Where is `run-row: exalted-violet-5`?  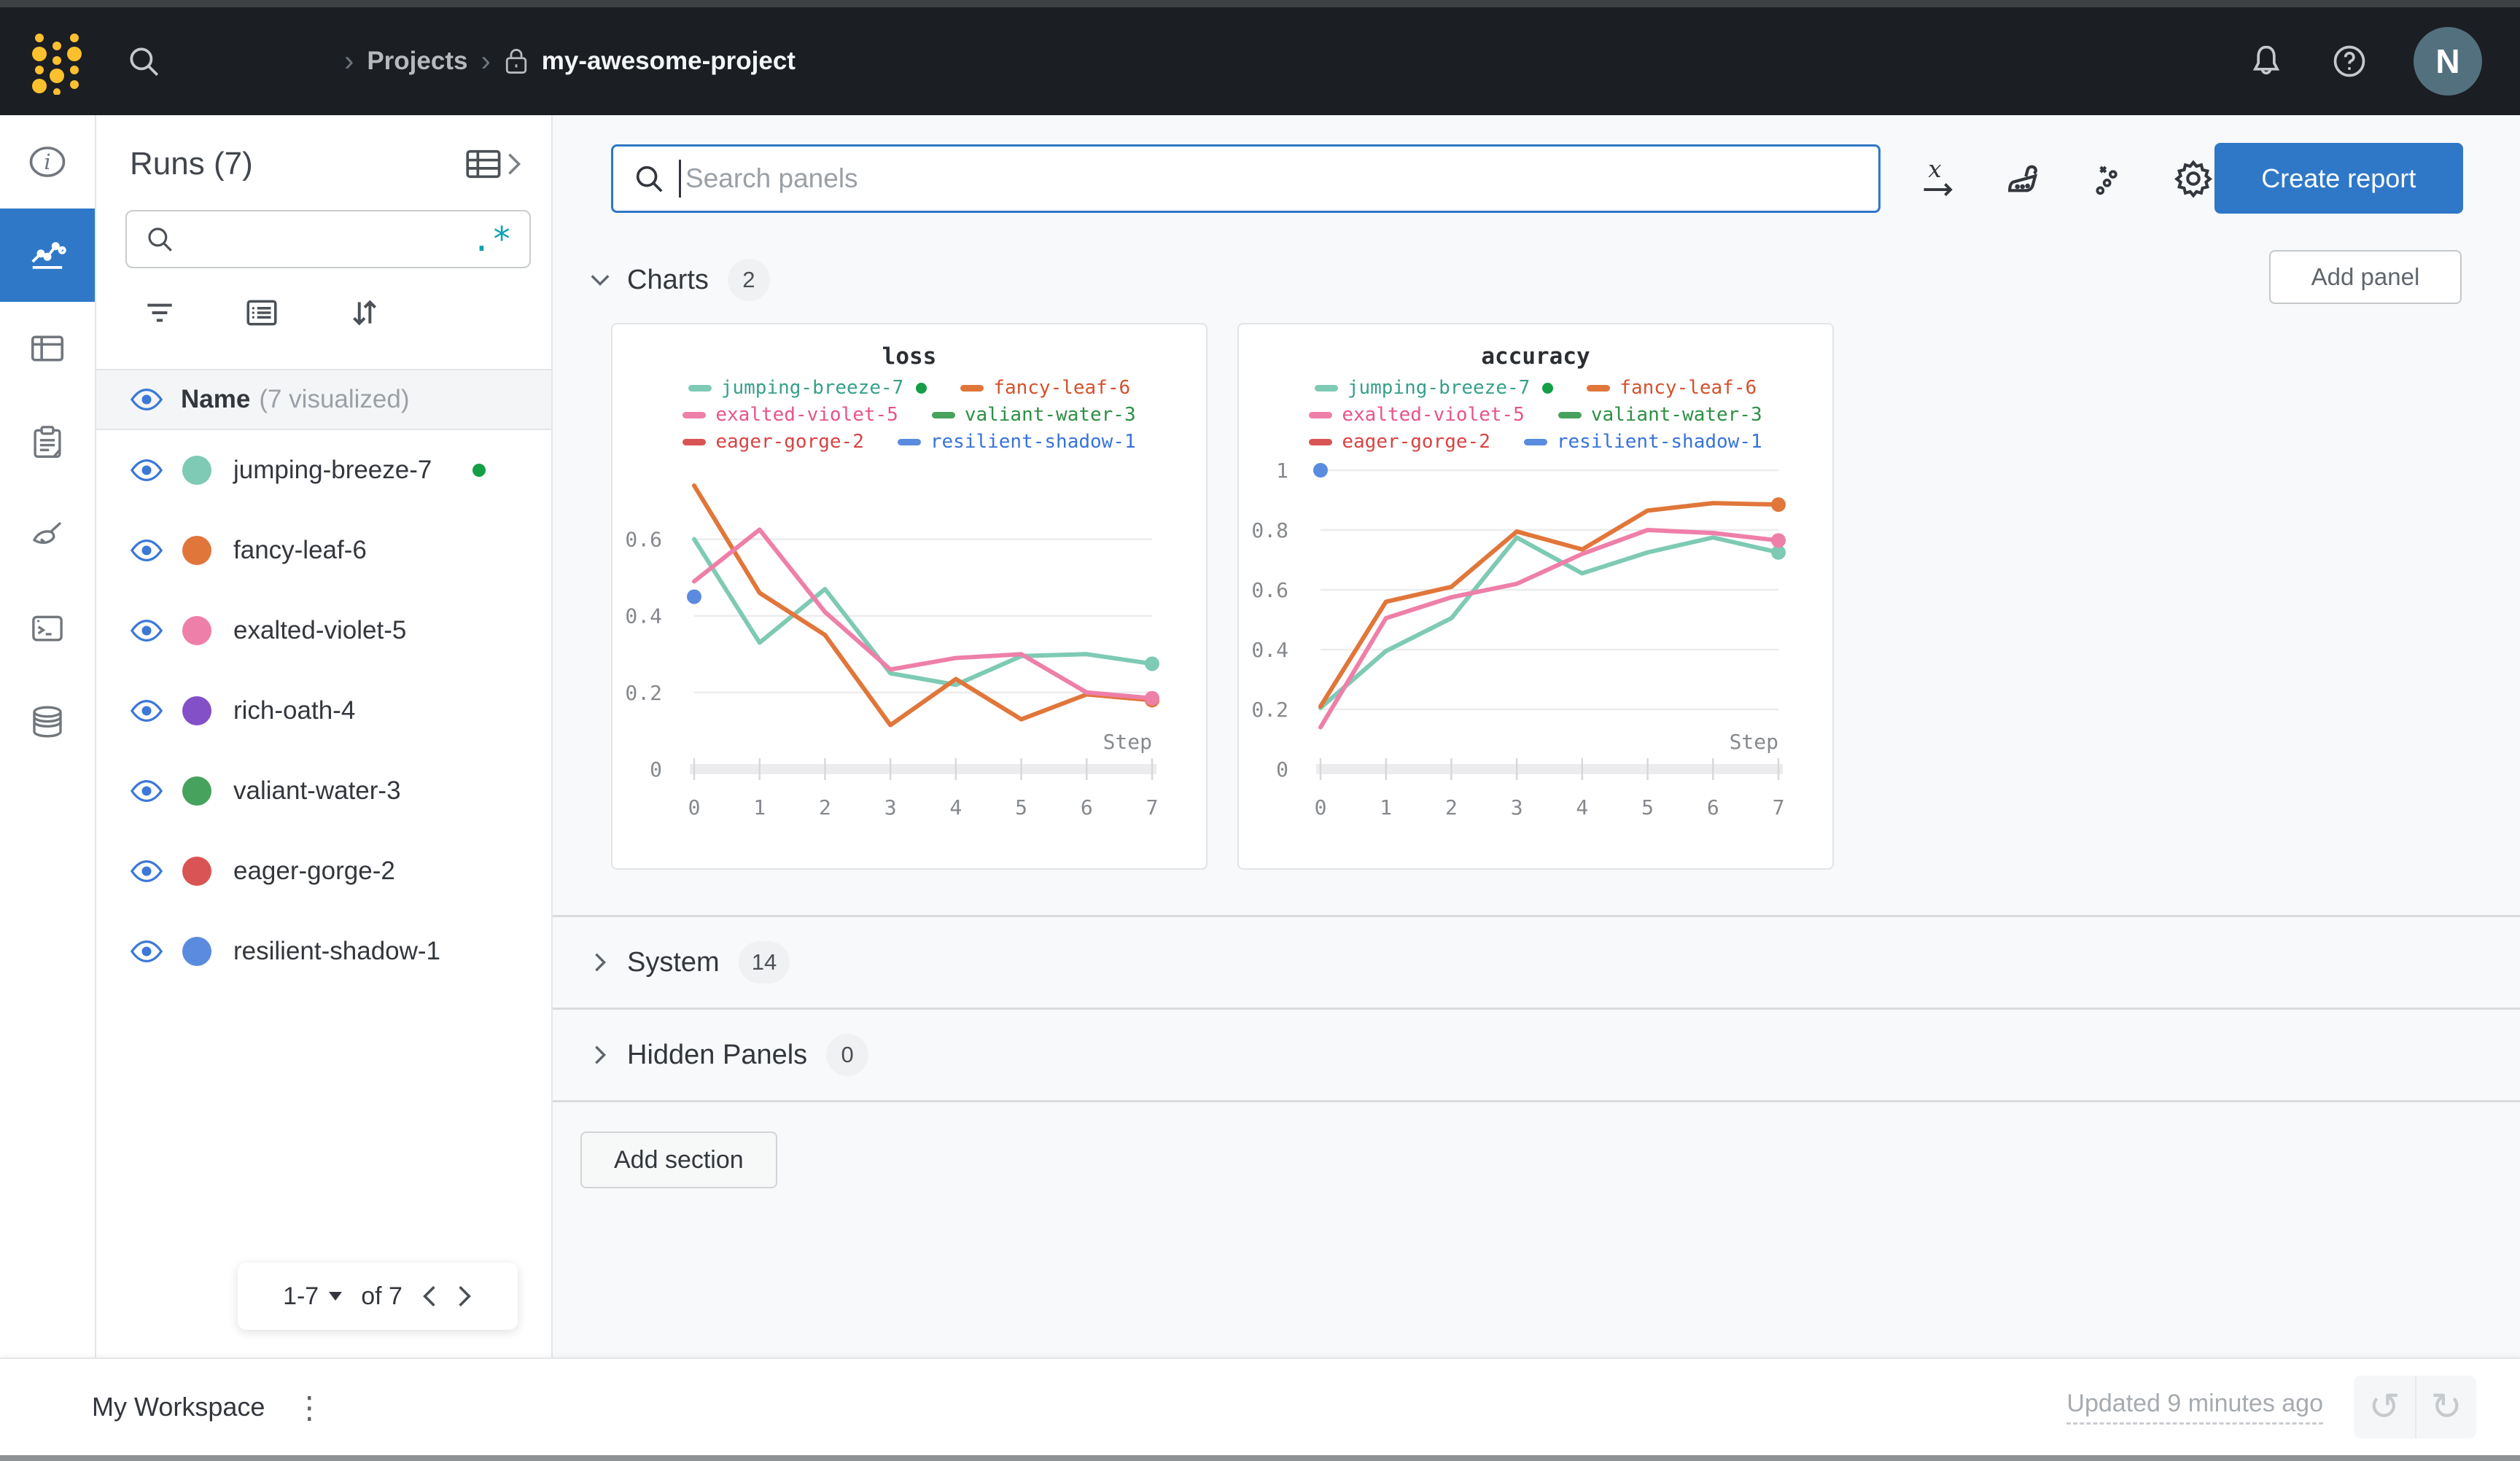 run-row: exalted-violet-5 is located at coordinates (323, 631).